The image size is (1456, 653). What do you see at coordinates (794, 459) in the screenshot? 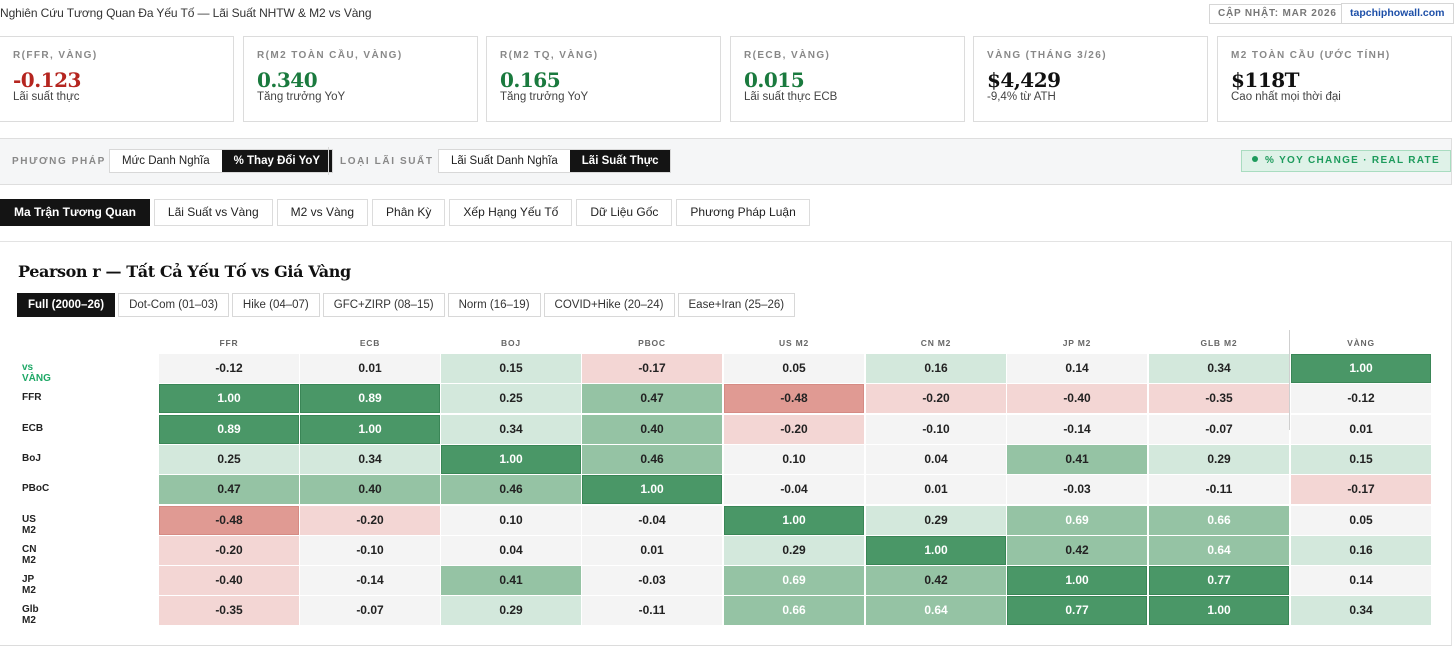
I see `matrix-cell: 0.10` at bounding box center [794, 459].